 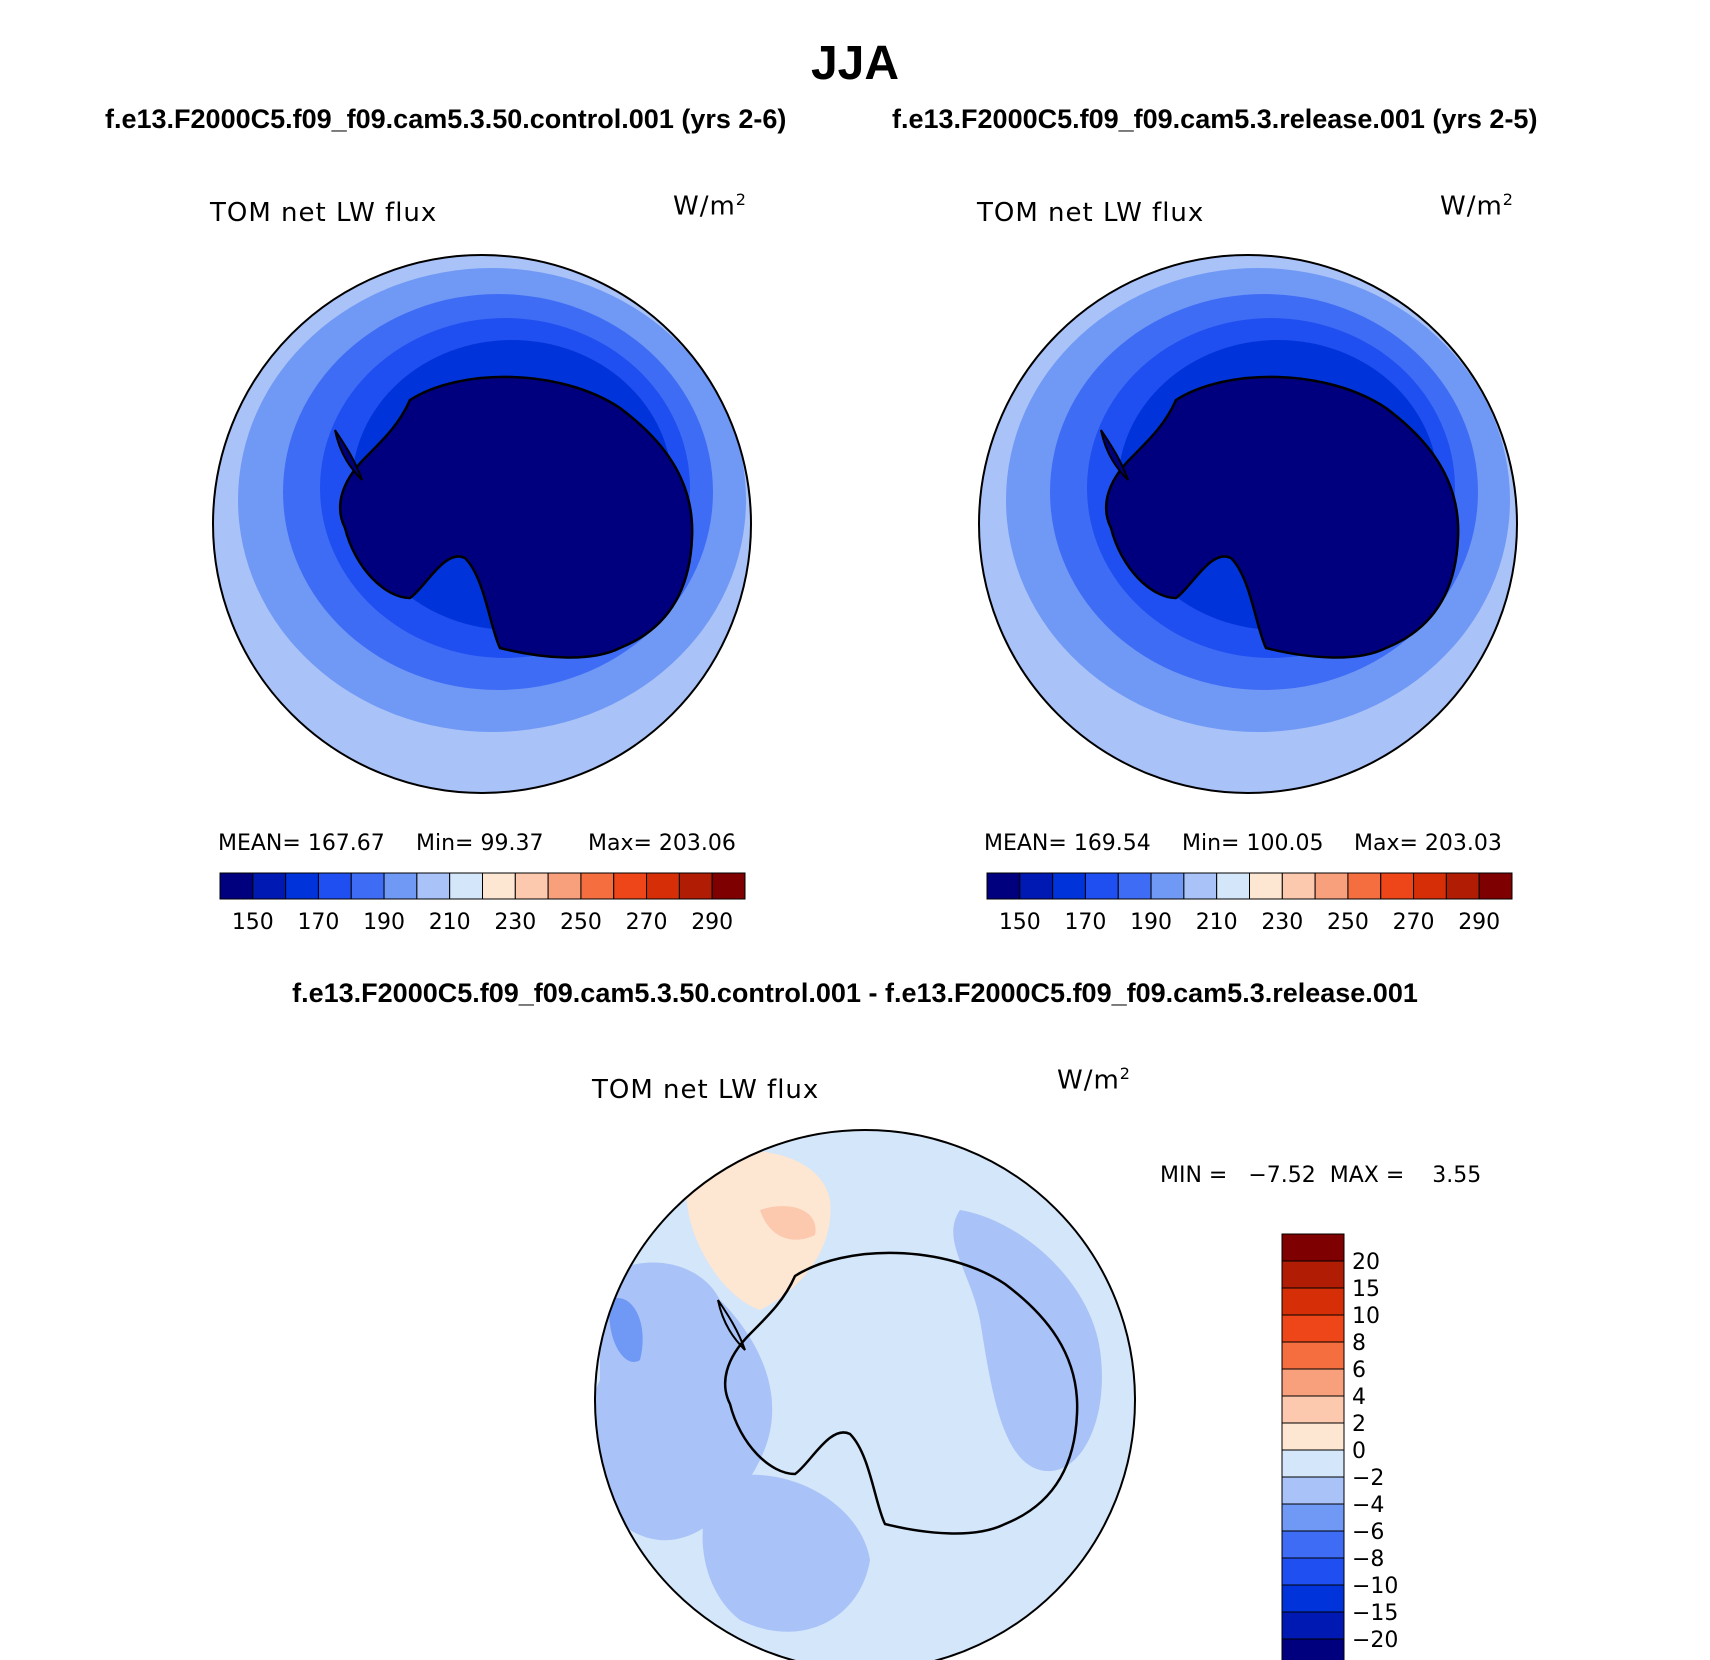 I want to click on diff-colorbar-tick-label: −6, so click(x=1368, y=1532).